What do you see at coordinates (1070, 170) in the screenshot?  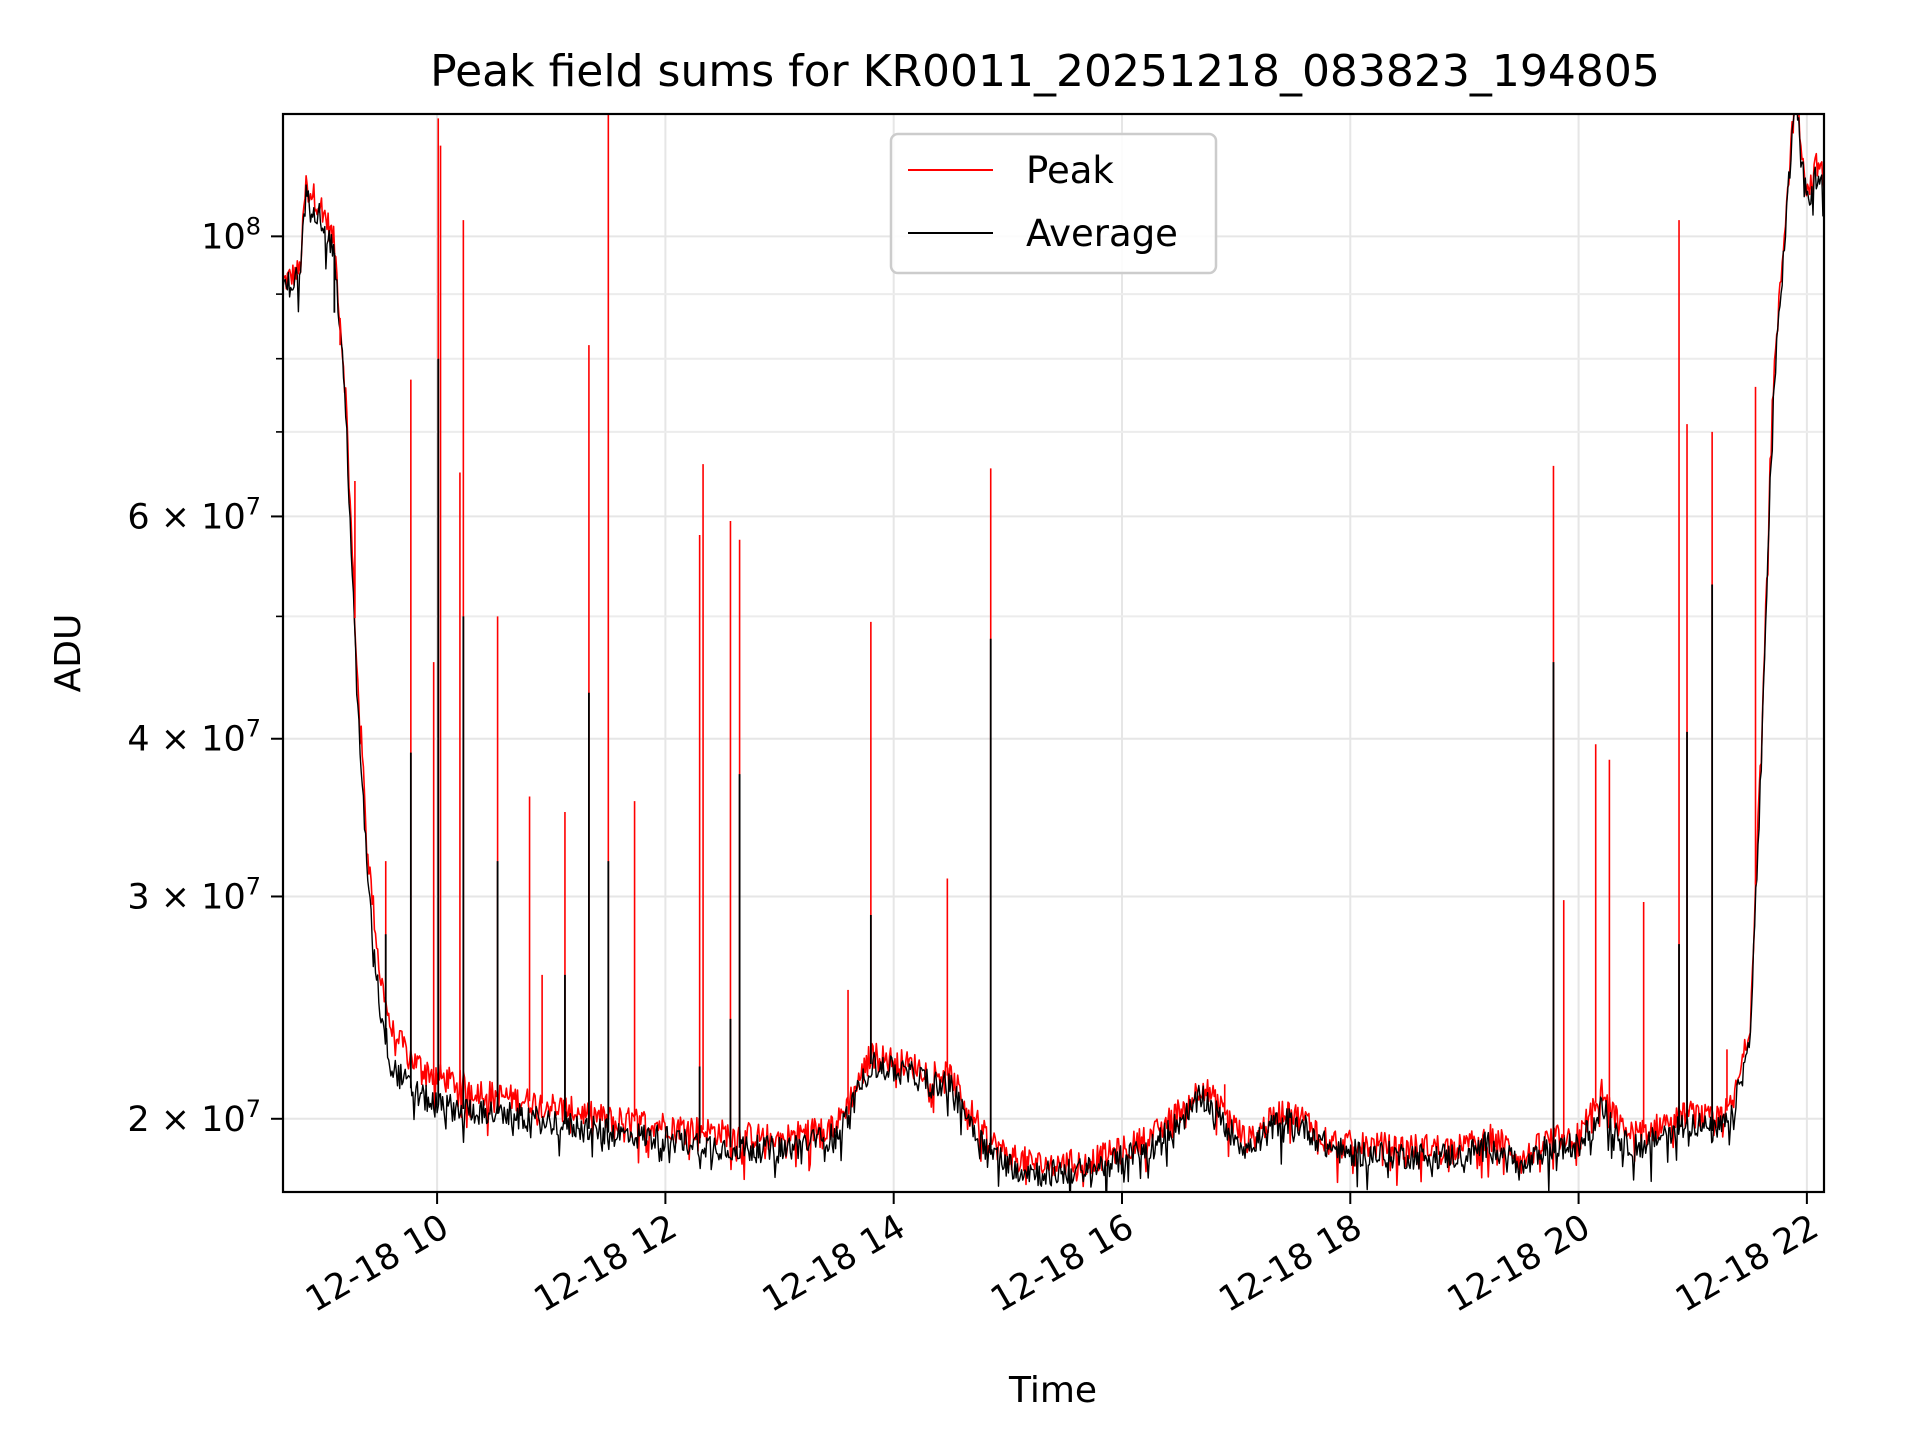 I see `legend-label-peak: Peak` at bounding box center [1070, 170].